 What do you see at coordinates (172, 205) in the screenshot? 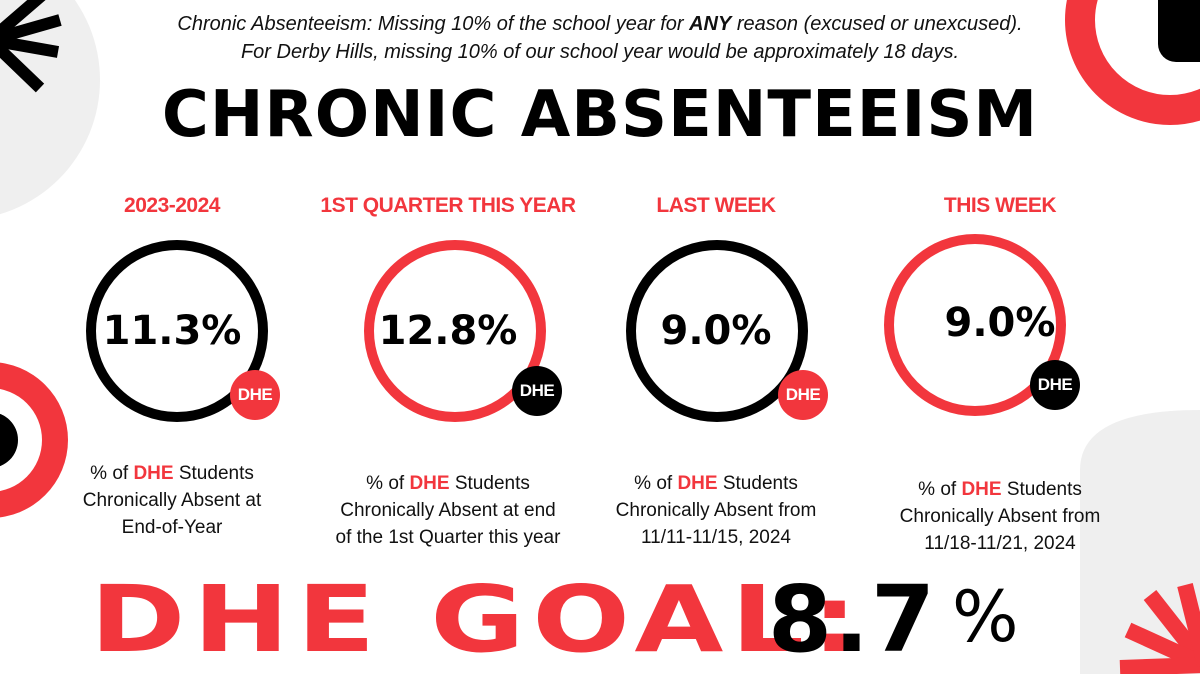
I see `card-heading: 2023-2024` at bounding box center [172, 205].